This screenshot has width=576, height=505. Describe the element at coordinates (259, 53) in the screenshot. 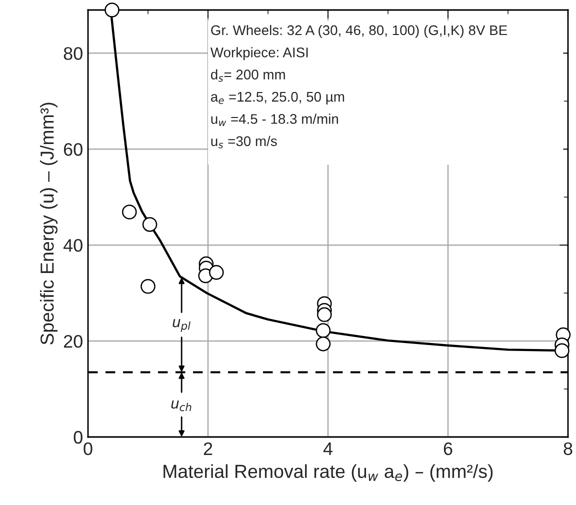

I see `annotation: Workpiece: AISI` at that location.